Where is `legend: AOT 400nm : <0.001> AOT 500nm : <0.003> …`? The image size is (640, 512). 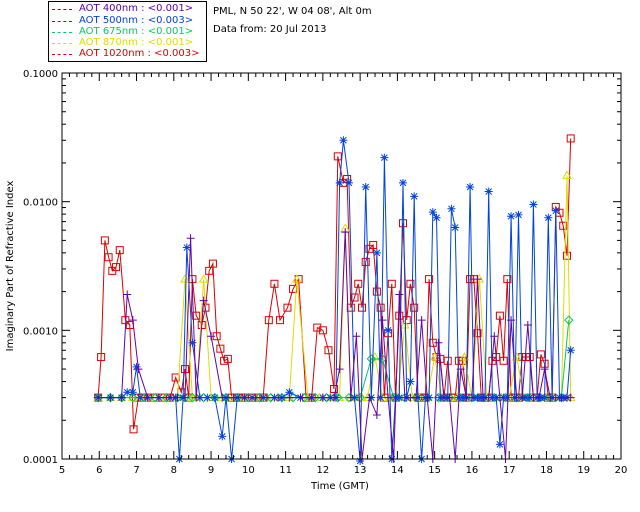
legend: AOT 400nm : <0.001> AOT 500nm : <0.003> … is located at coordinates (127, 31).